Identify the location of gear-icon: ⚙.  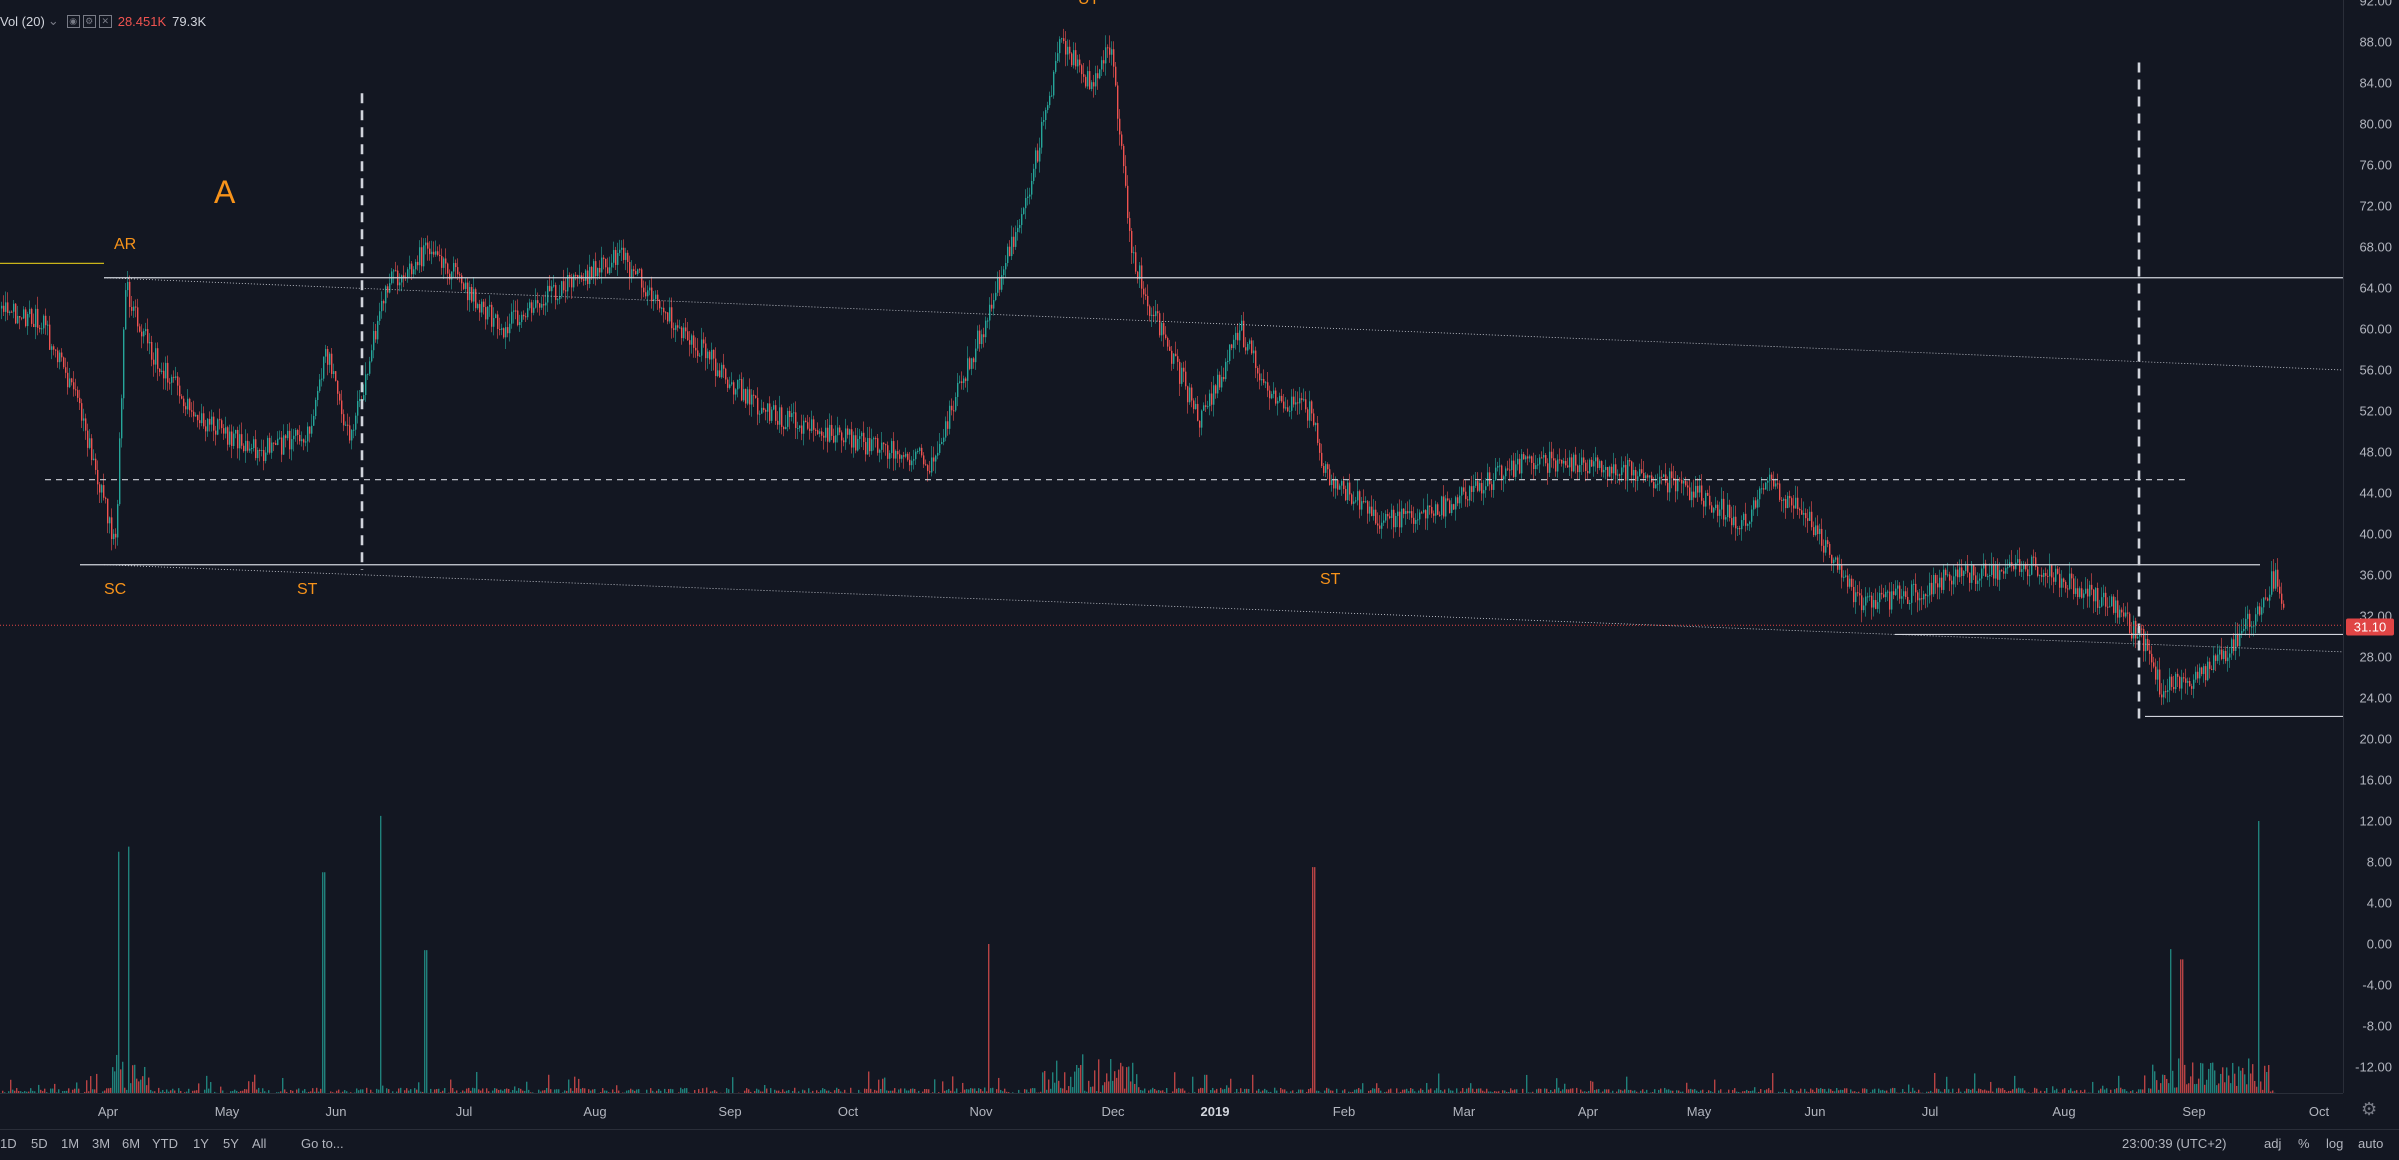
(2369, 1109).